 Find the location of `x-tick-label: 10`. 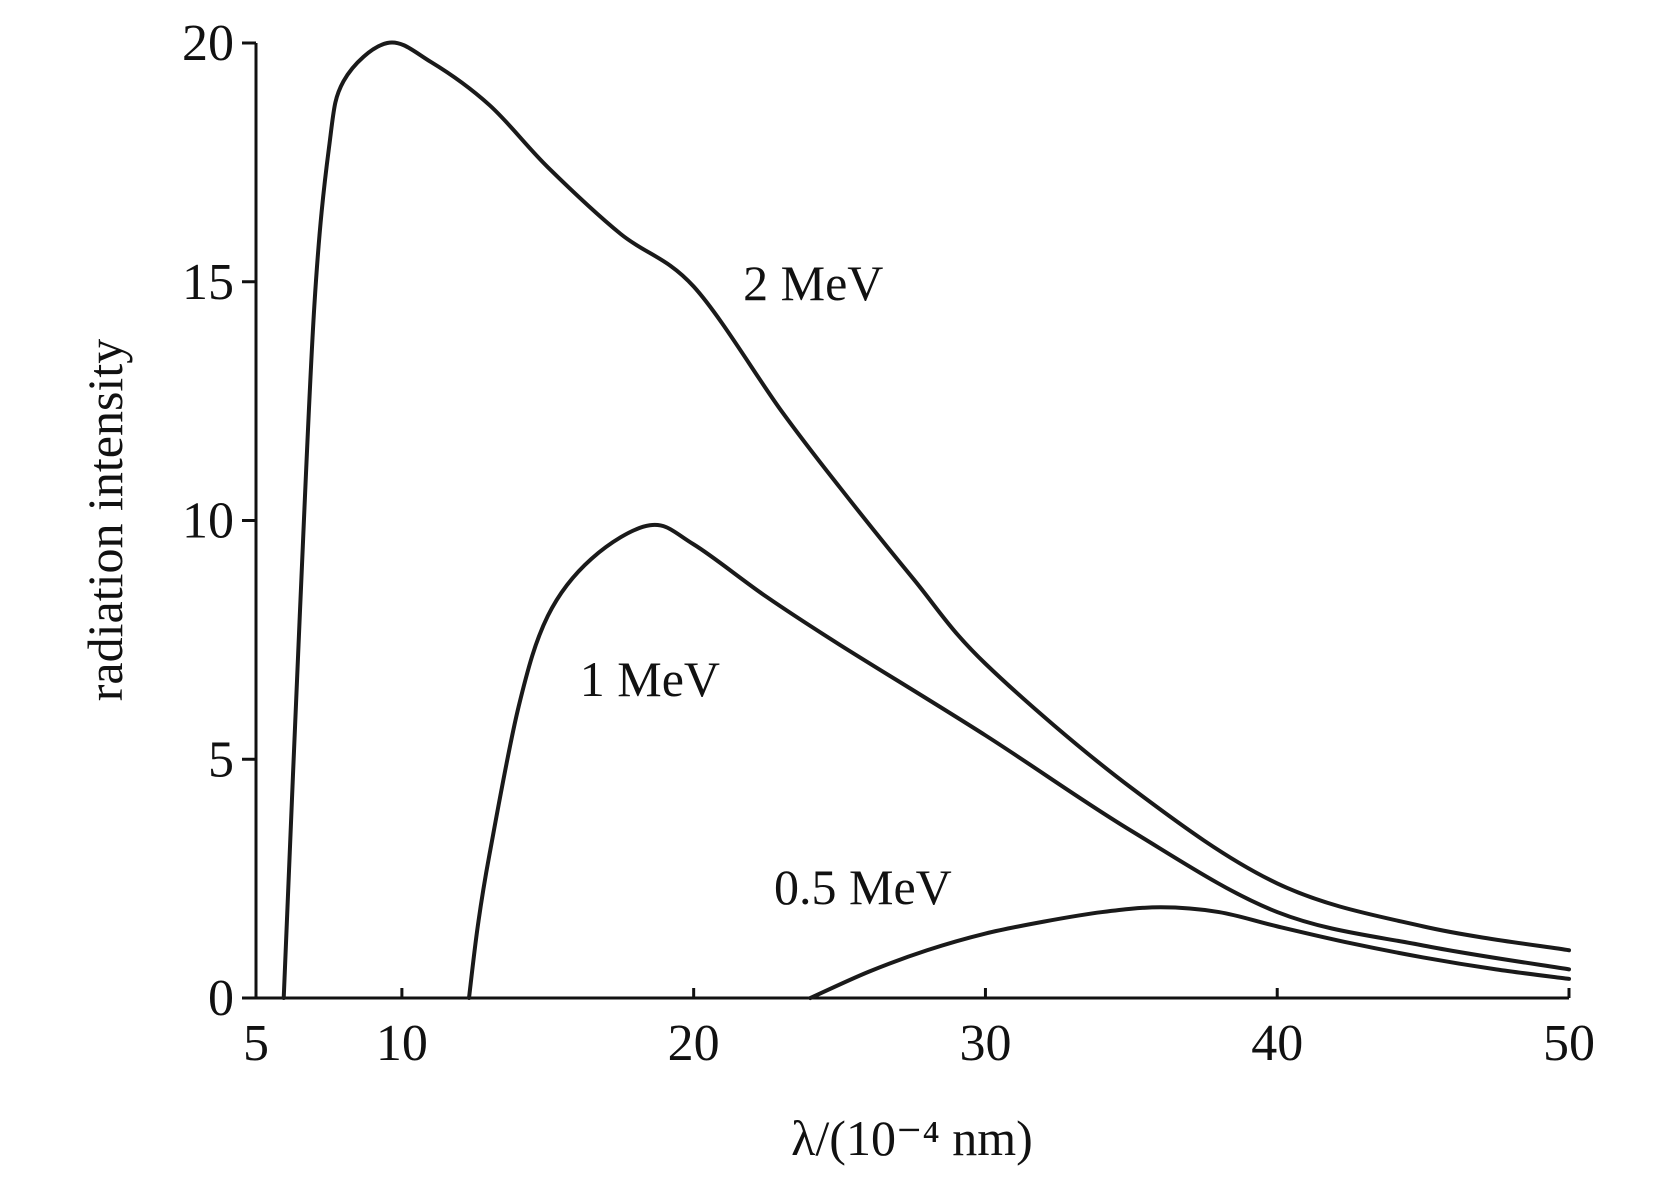

x-tick-label: 10 is located at coordinates (402, 1043).